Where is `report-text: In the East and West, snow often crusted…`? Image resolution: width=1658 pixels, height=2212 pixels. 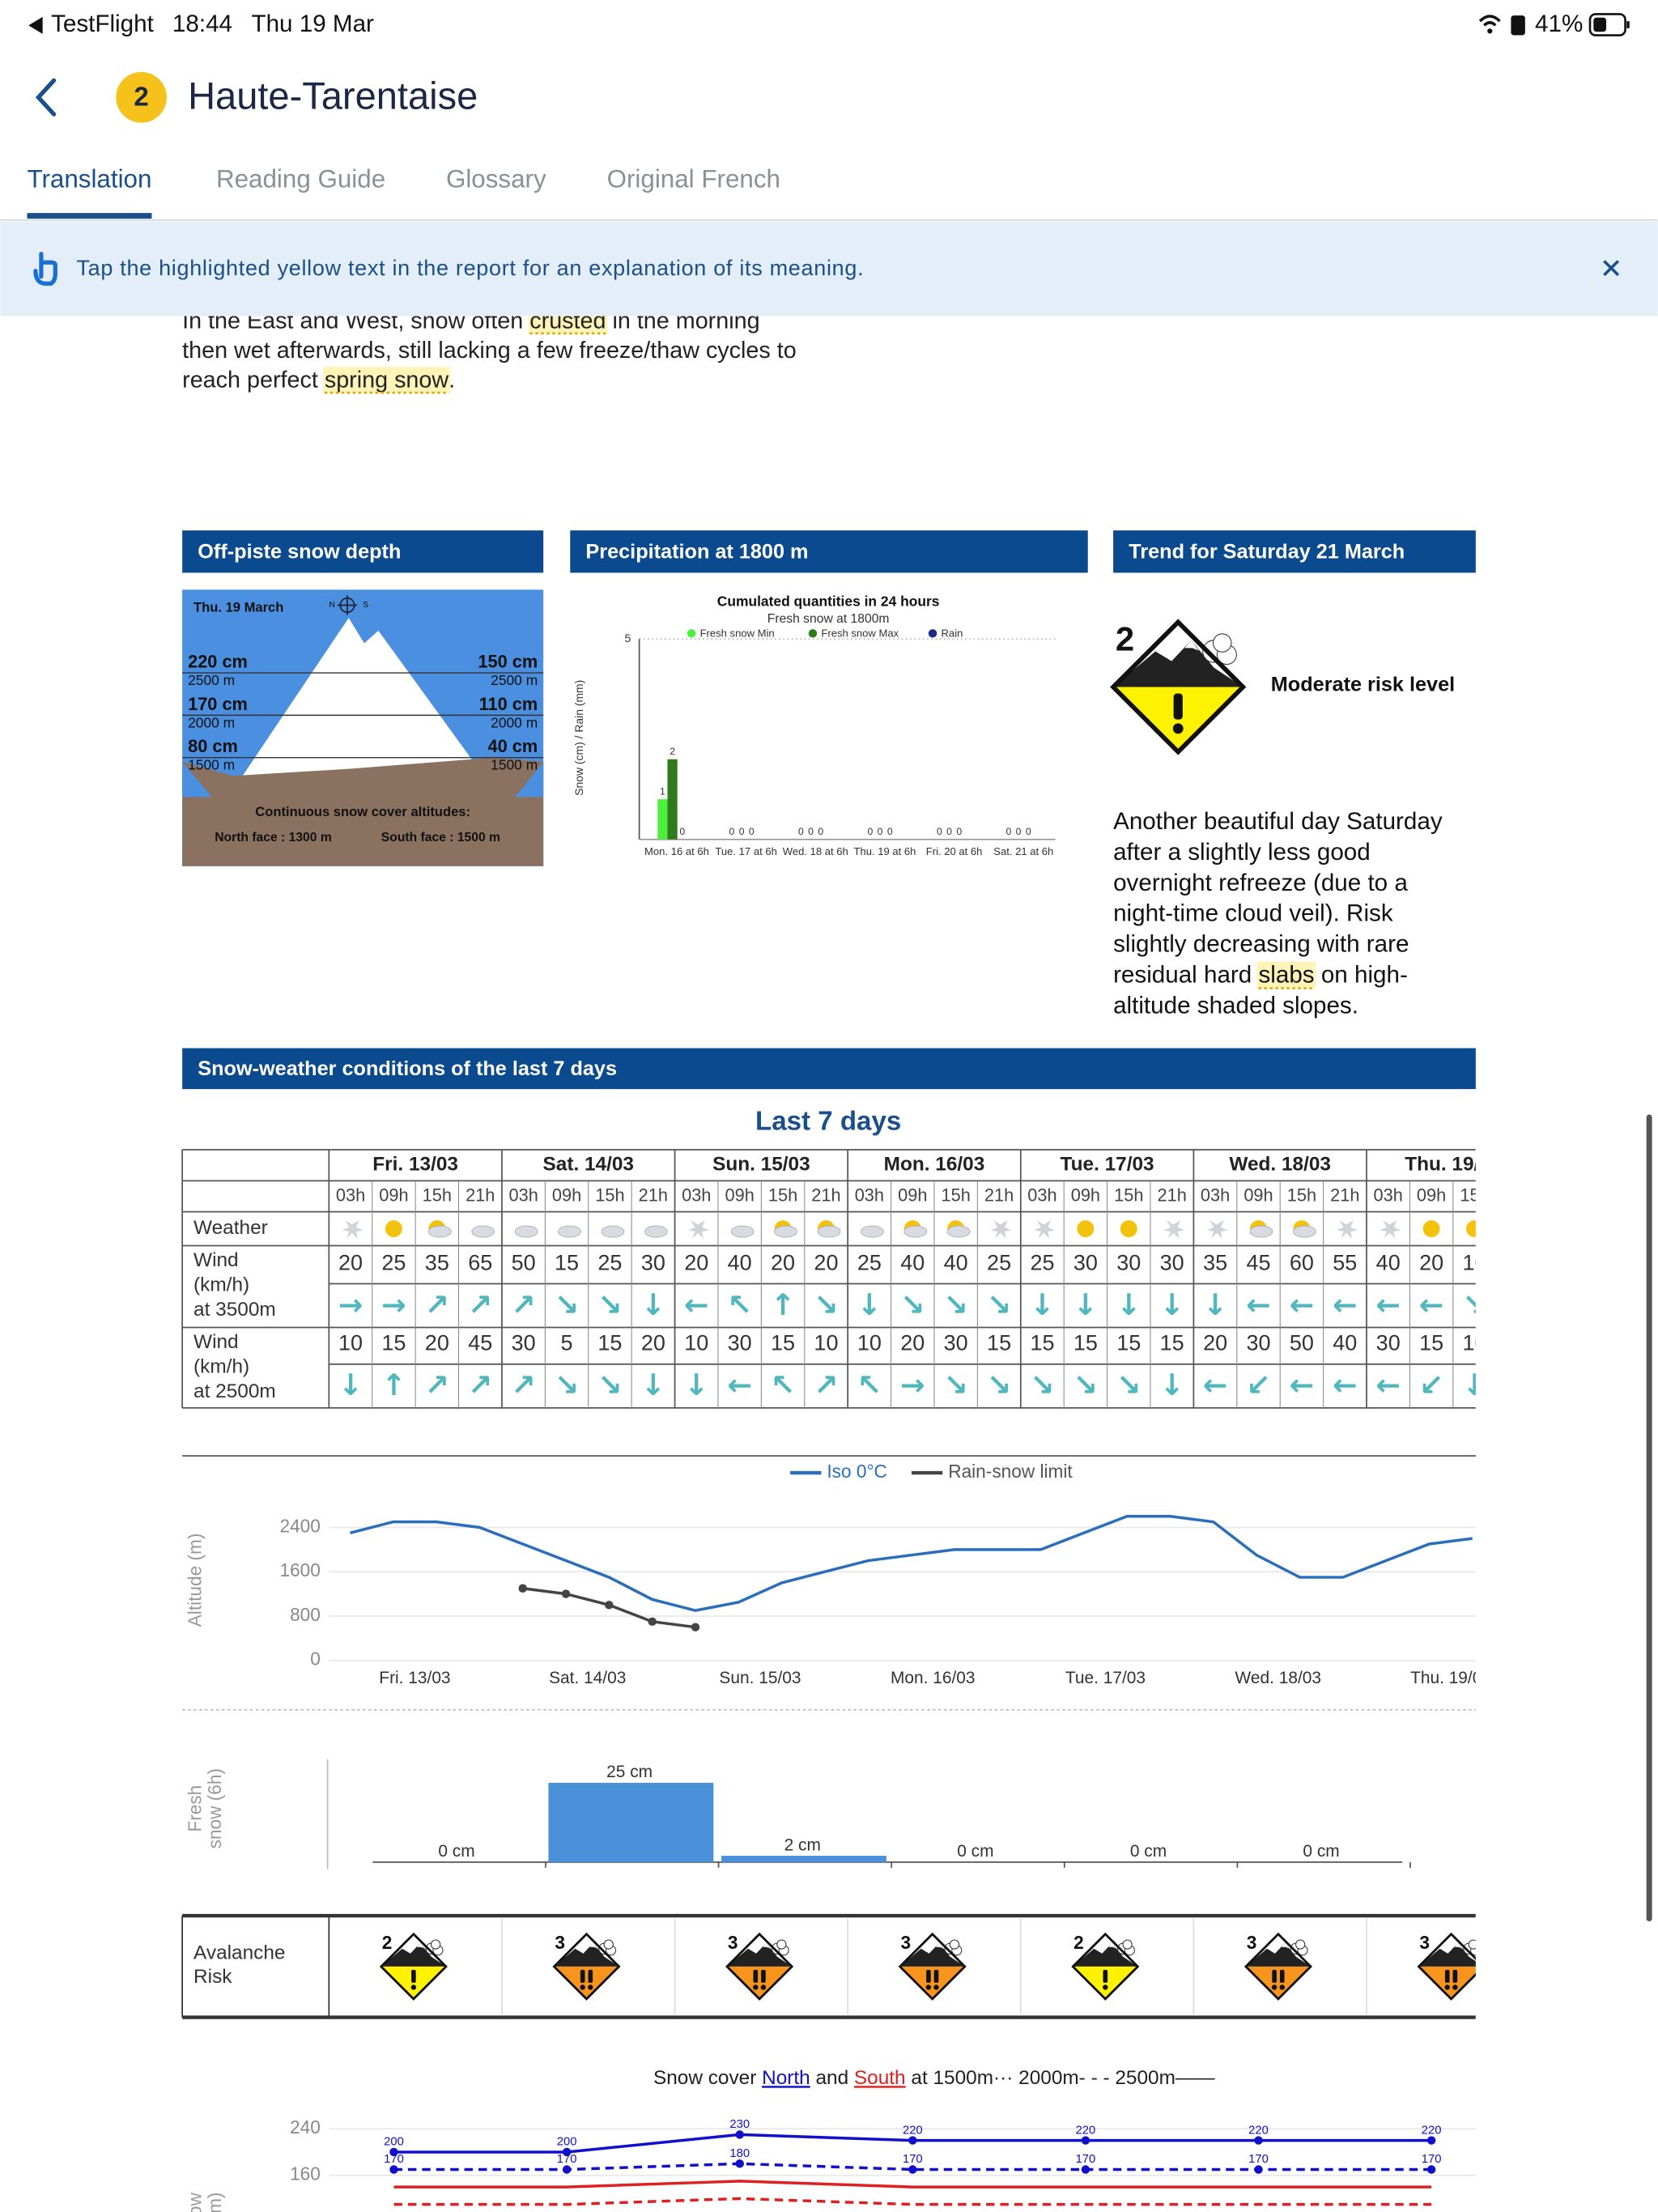 report-text: In the East and West, snow often crusted… is located at coordinates (489, 351).